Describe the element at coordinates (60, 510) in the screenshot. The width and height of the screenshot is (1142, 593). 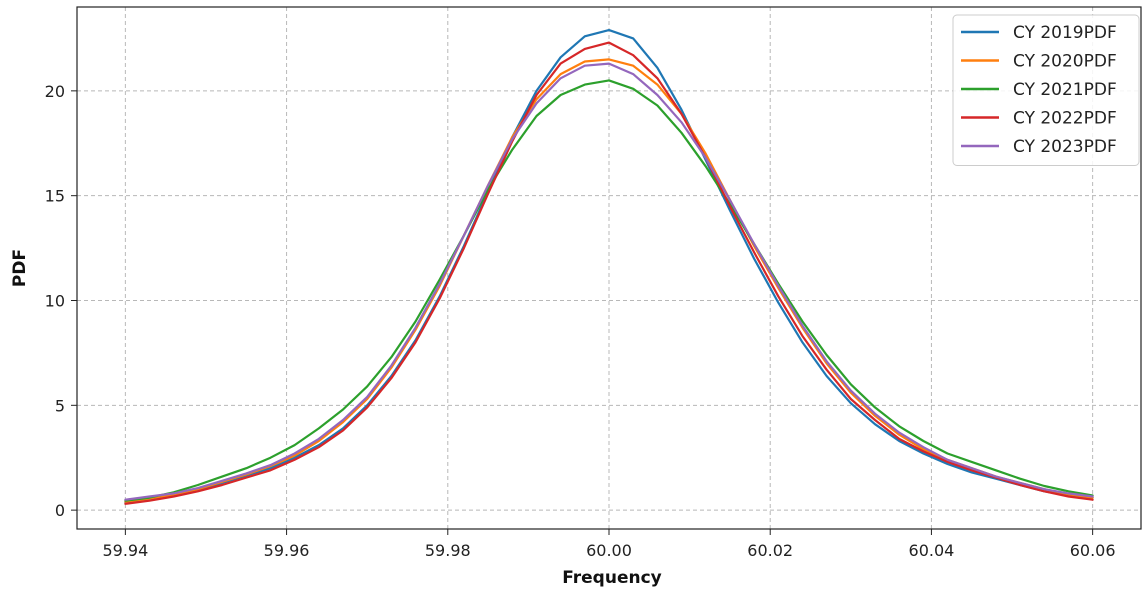
I see `y-tick-label: 0` at that location.